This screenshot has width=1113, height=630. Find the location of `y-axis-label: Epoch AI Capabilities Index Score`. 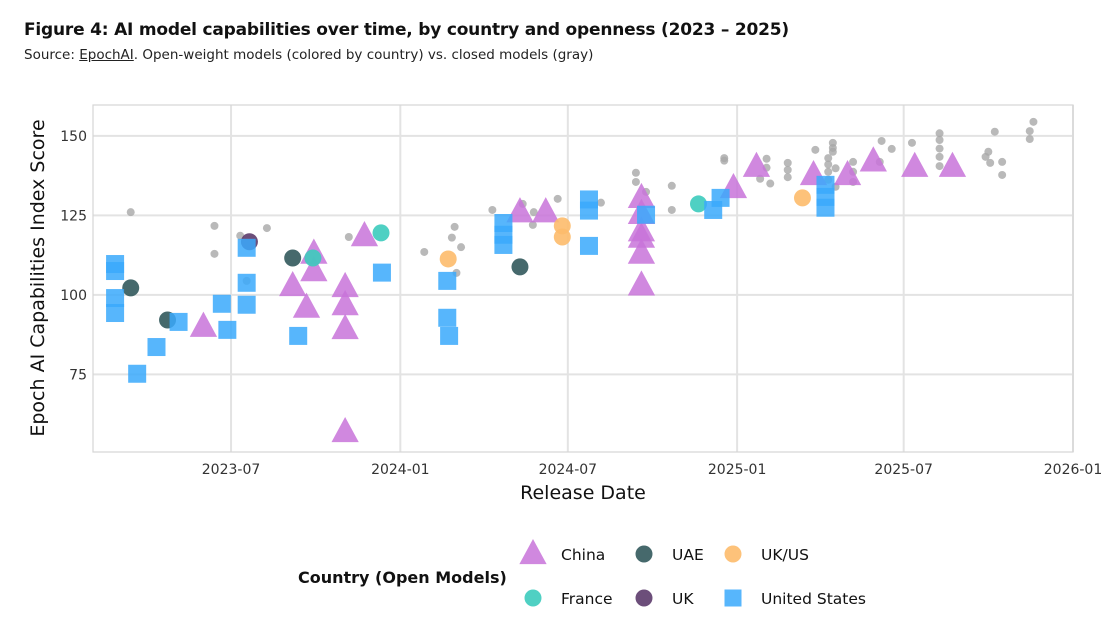

y-axis-label: Epoch AI Capabilities Index Score is located at coordinates (38, 277).